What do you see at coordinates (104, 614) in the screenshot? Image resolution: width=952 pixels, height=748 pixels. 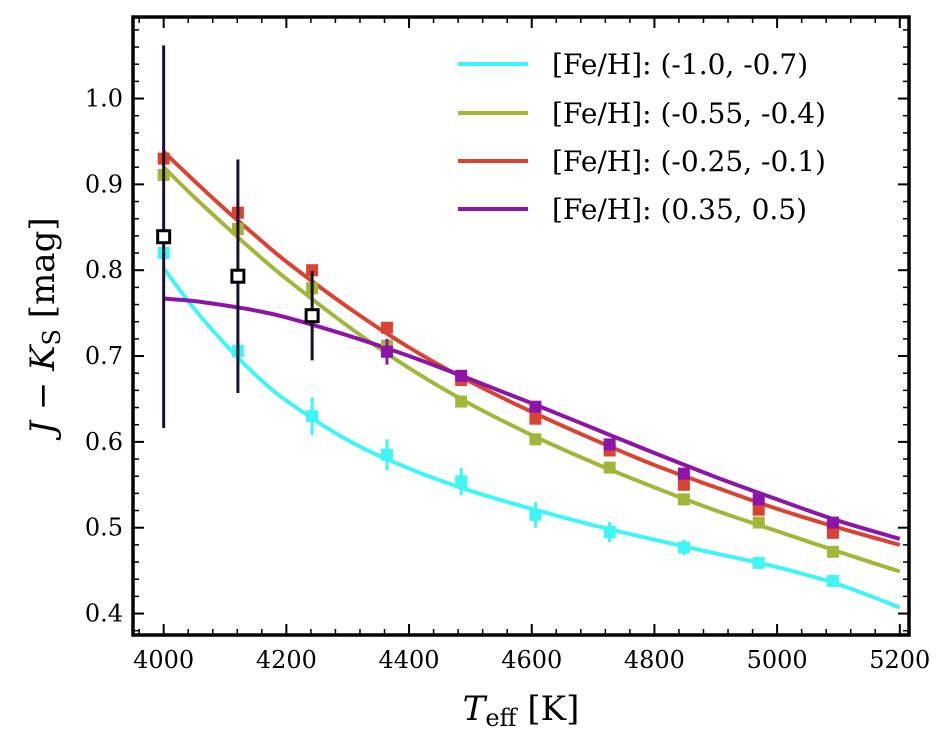 I see `y-tick-label: 0.4` at bounding box center [104, 614].